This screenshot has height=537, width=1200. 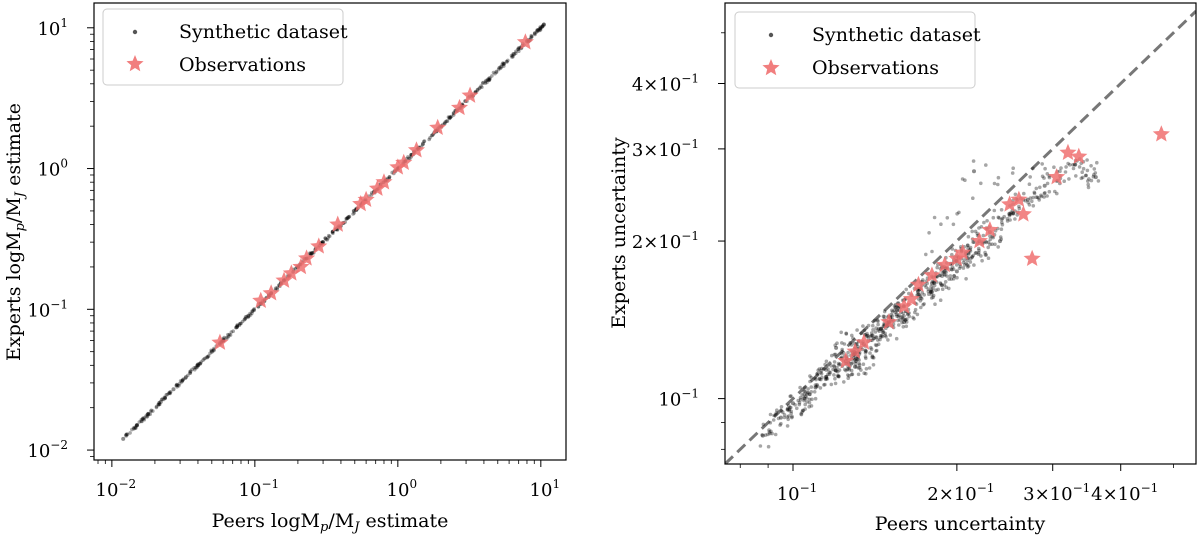 What do you see at coordinates (223, 47) in the screenshot?
I see `left-legend-box` at bounding box center [223, 47].